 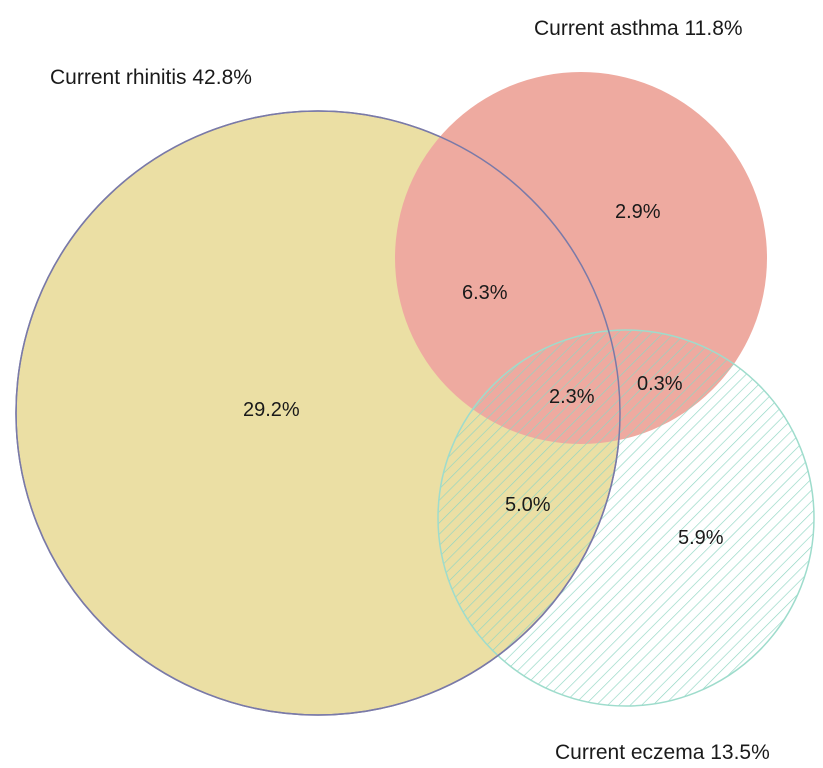 I want to click on rhinitis-only-value: 29.2%, so click(x=271, y=410).